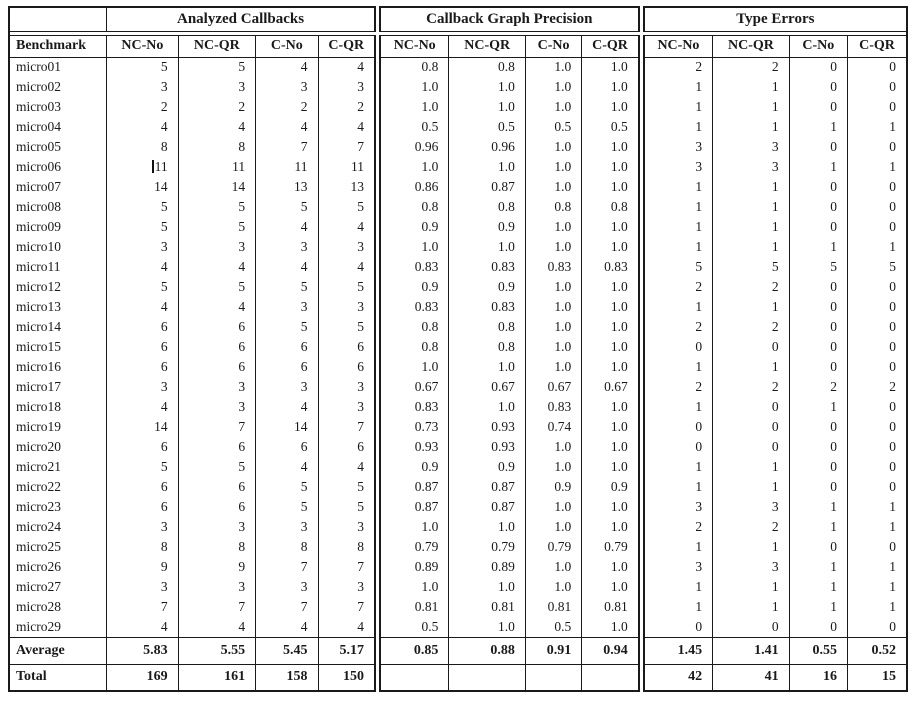 The image size is (915, 701). Describe the element at coordinates (38, 106) in the screenshot. I see `benchmark-name: micro03` at that location.